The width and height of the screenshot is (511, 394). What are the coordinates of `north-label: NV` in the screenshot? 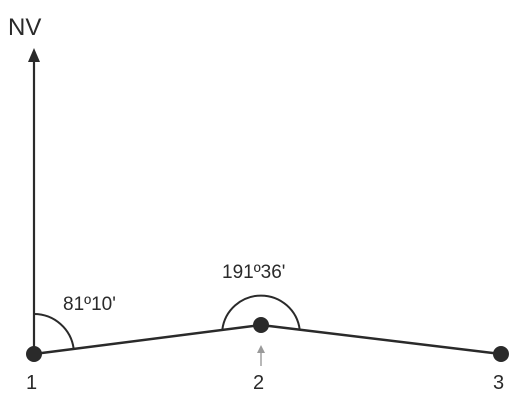 It's located at (24, 27).